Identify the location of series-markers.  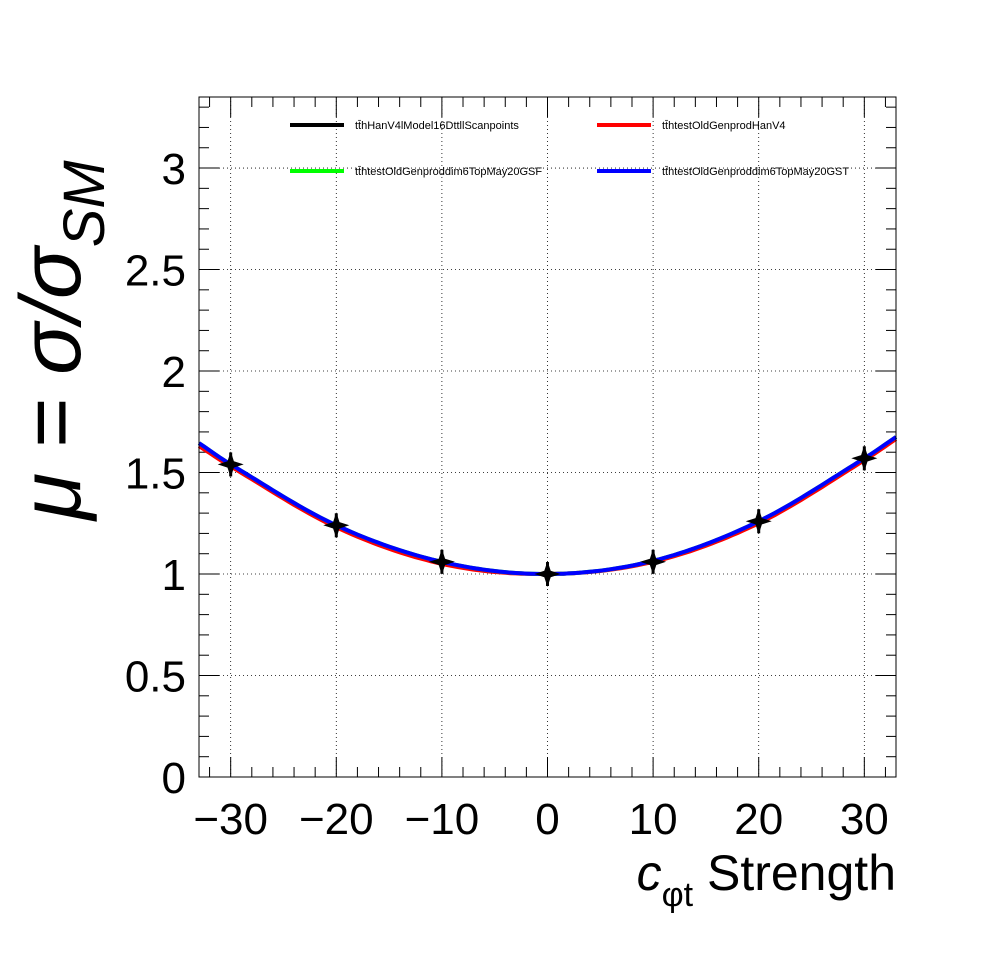
(547, 516).